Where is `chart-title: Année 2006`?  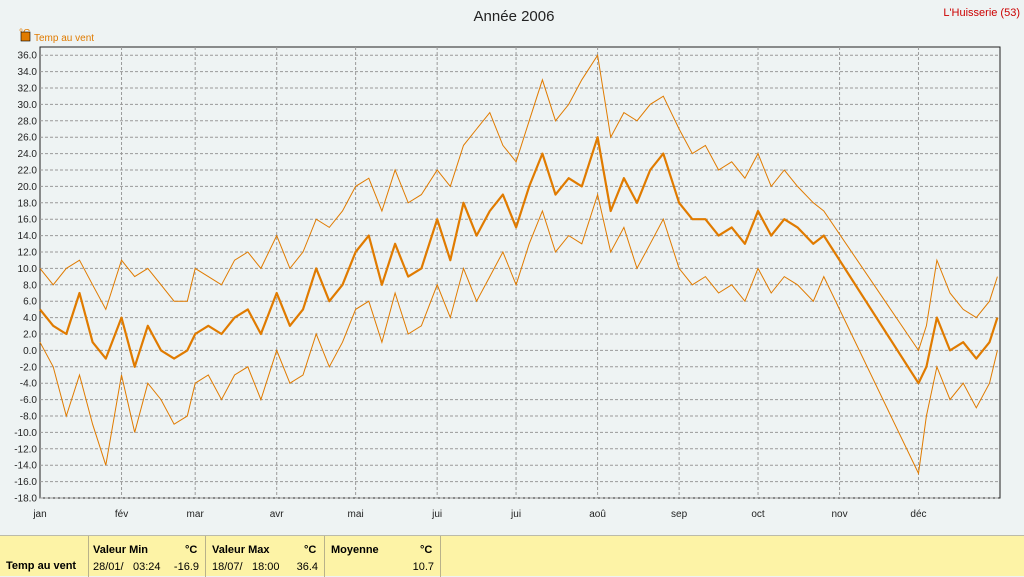
chart-title: Année 2006 is located at coordinates (514, 16).